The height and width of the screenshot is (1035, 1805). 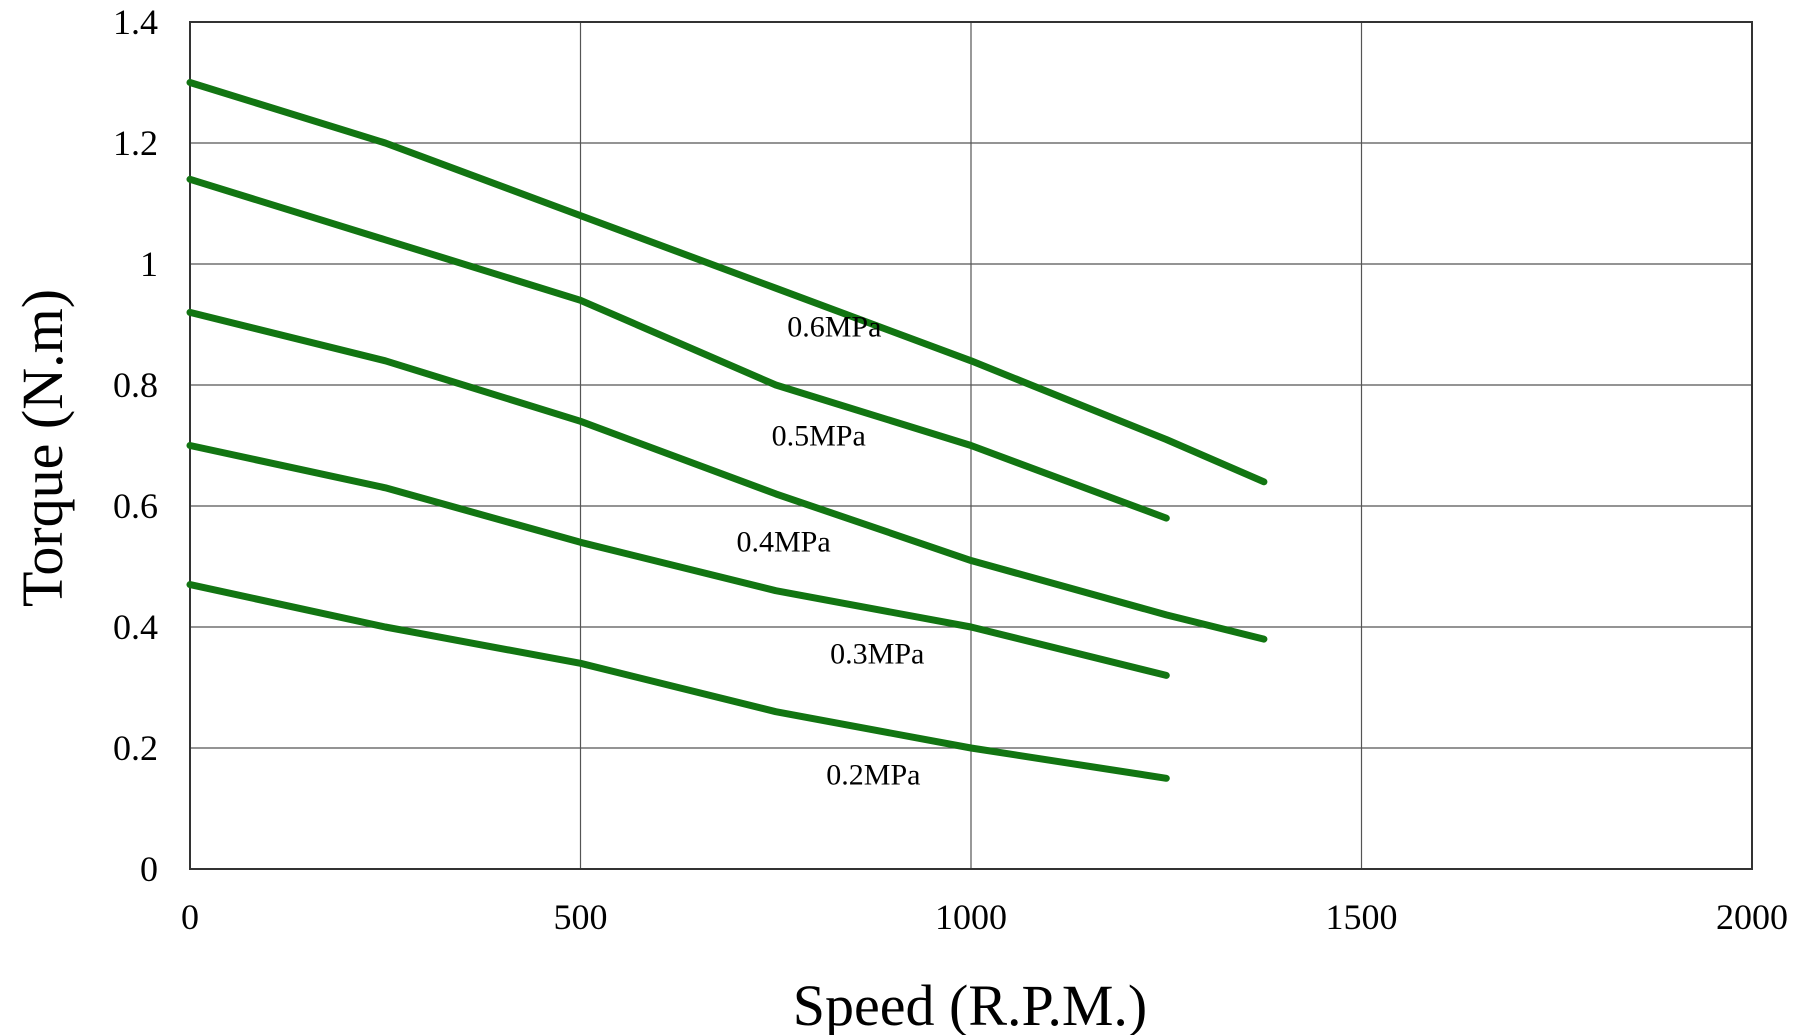 What do you see at coordinates (135, 627) in the screenshot?
I see `y-tick-label: 0.4` at bounding box center [135, 627].